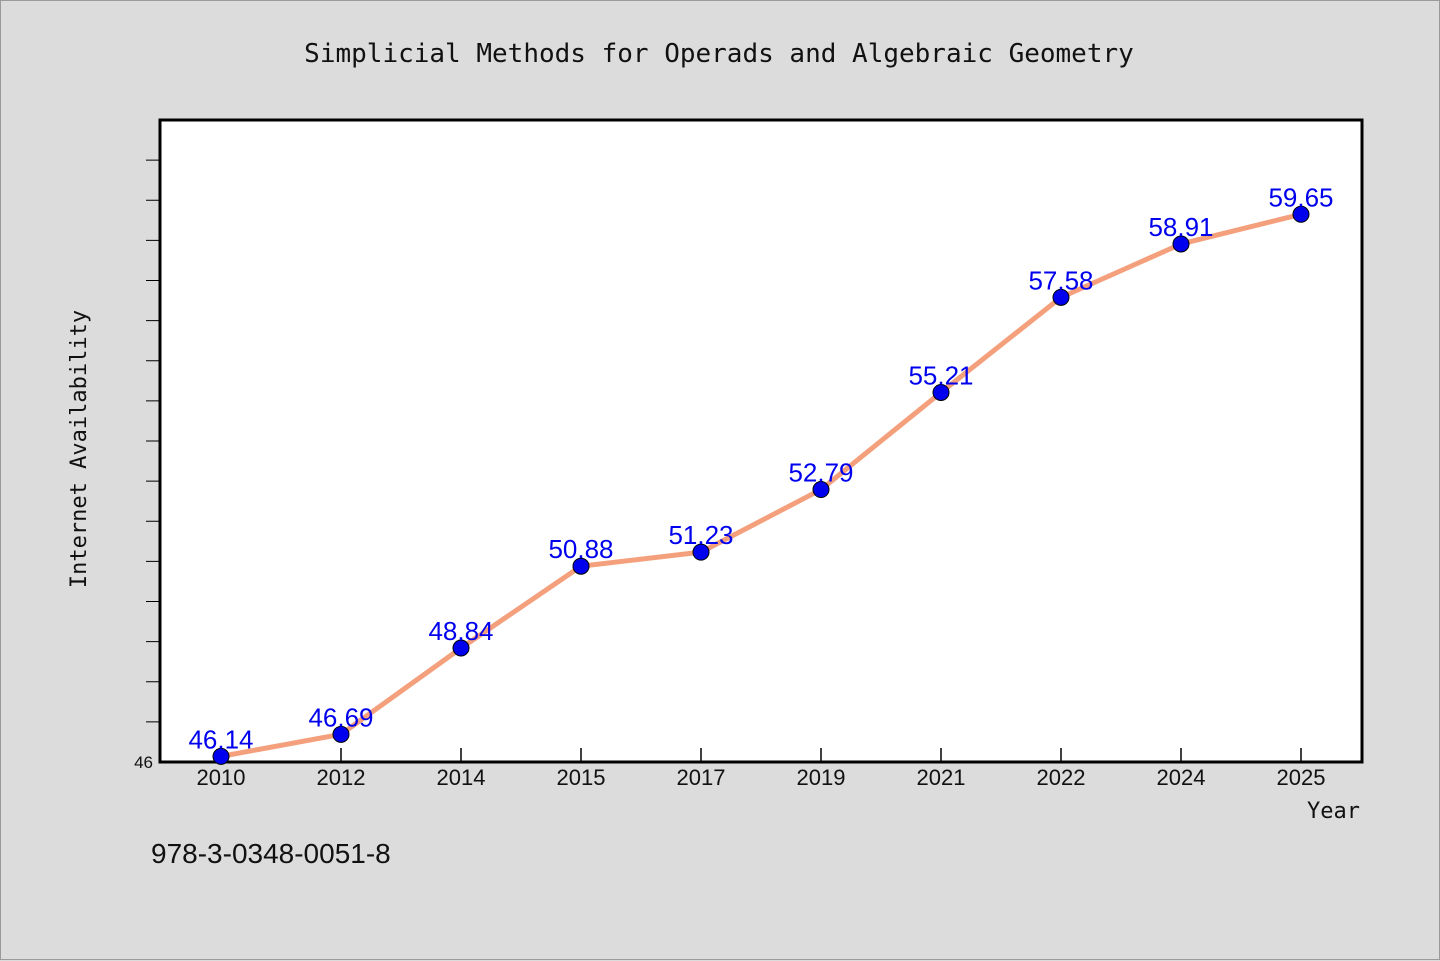 This screenshot has width=1440, height=961. Describe the element at coordinates (580, 549) in the screenshot. I see `data-label: 50.88` at that location.